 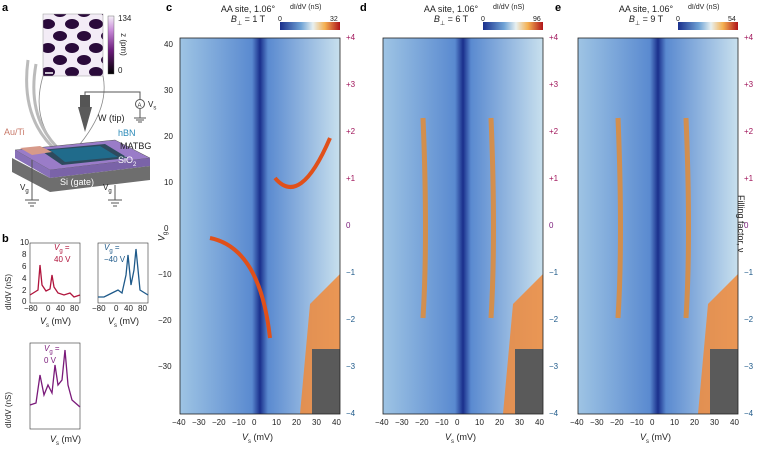 I want to click on sample-label: MATBG, so click(x=136, y=146).